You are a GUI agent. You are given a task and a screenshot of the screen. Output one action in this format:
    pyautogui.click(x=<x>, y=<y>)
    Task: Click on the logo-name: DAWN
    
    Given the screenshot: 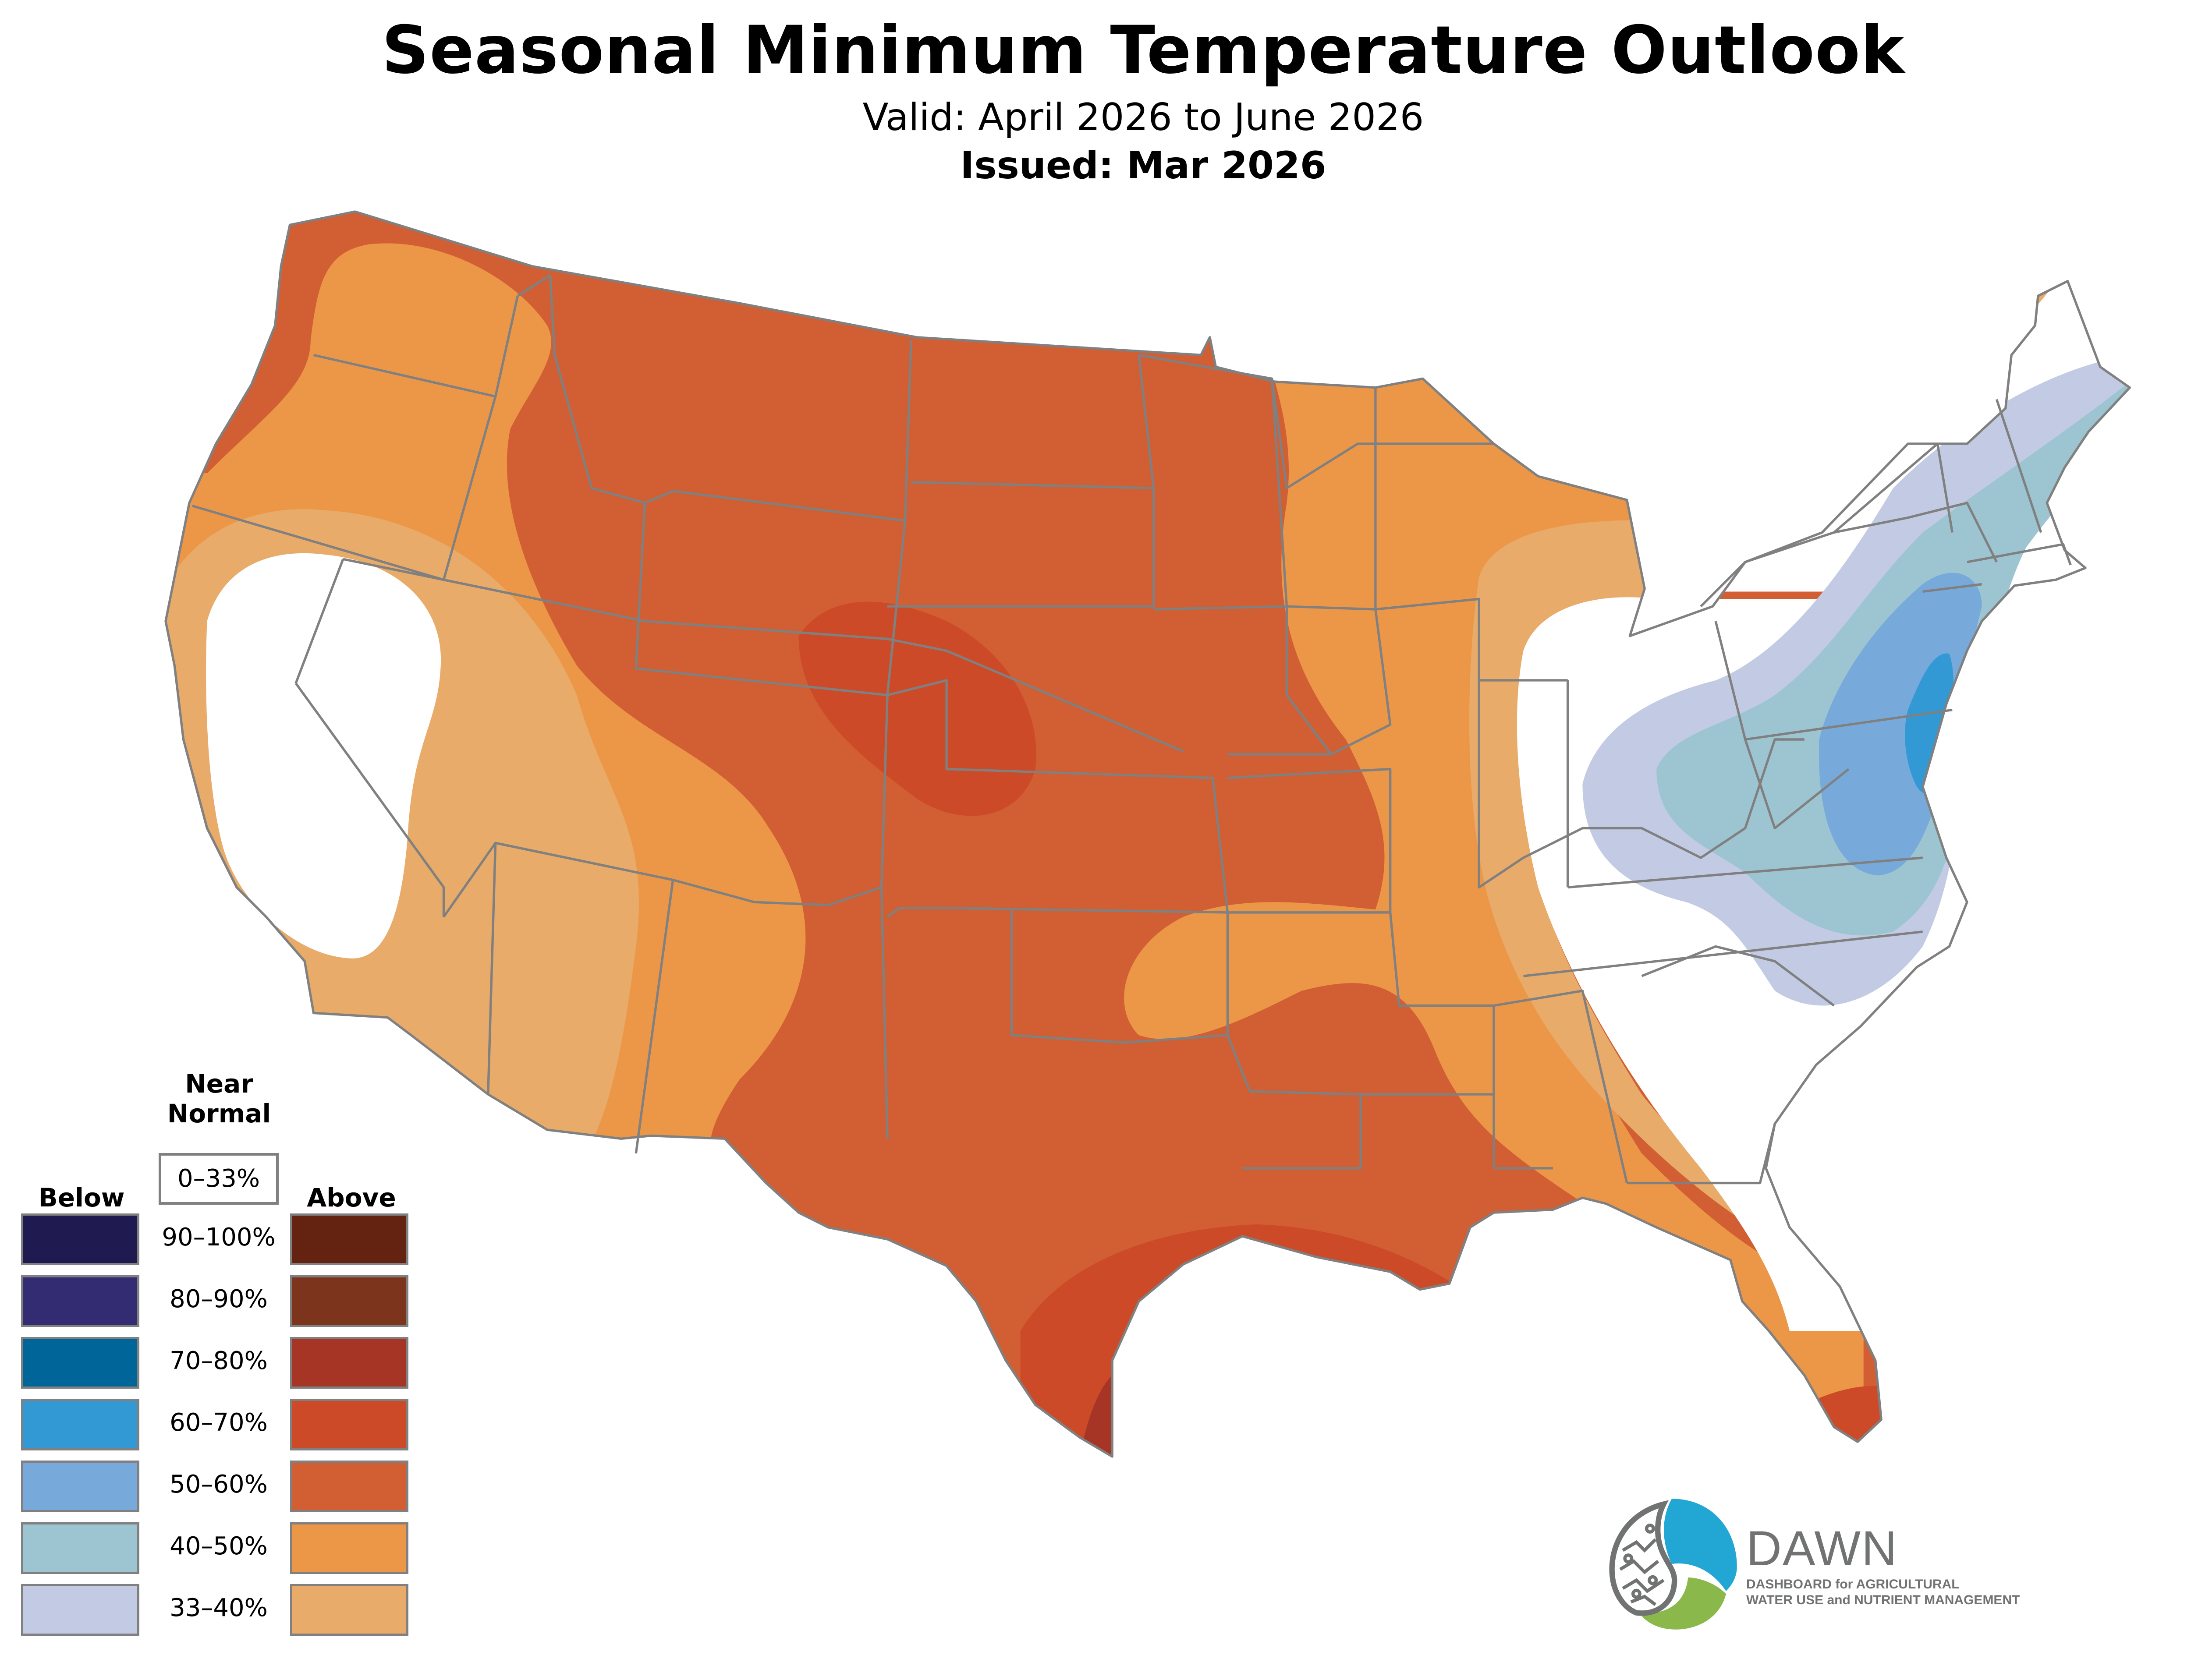 What is the action you would take?
    pyautogui.click(x=1822, y=1549)
    